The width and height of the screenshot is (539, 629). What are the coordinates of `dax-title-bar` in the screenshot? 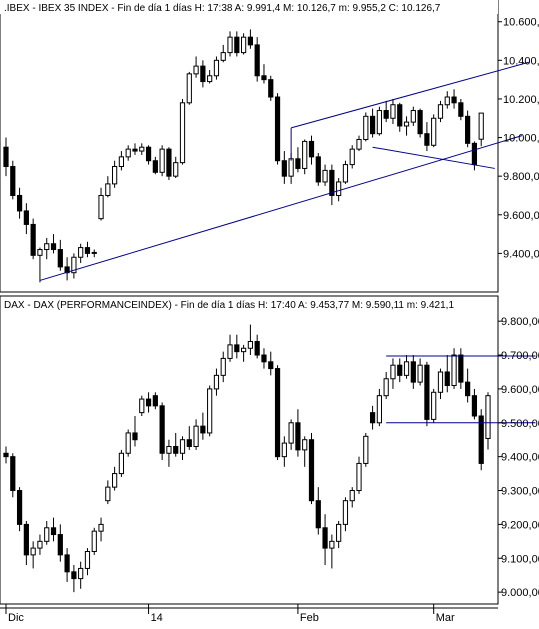 It's located at (249, 304).